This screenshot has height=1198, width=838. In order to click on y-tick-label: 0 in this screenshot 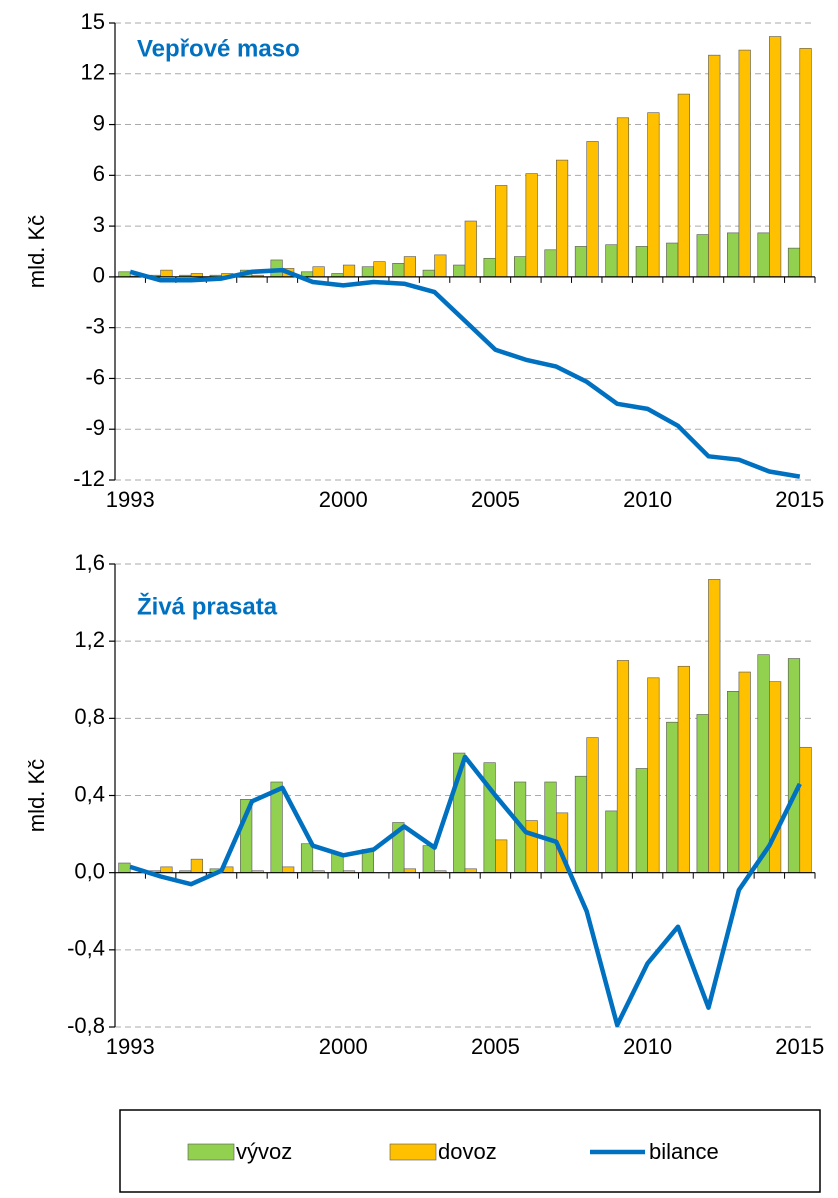, I will do `click(99, 275)`.